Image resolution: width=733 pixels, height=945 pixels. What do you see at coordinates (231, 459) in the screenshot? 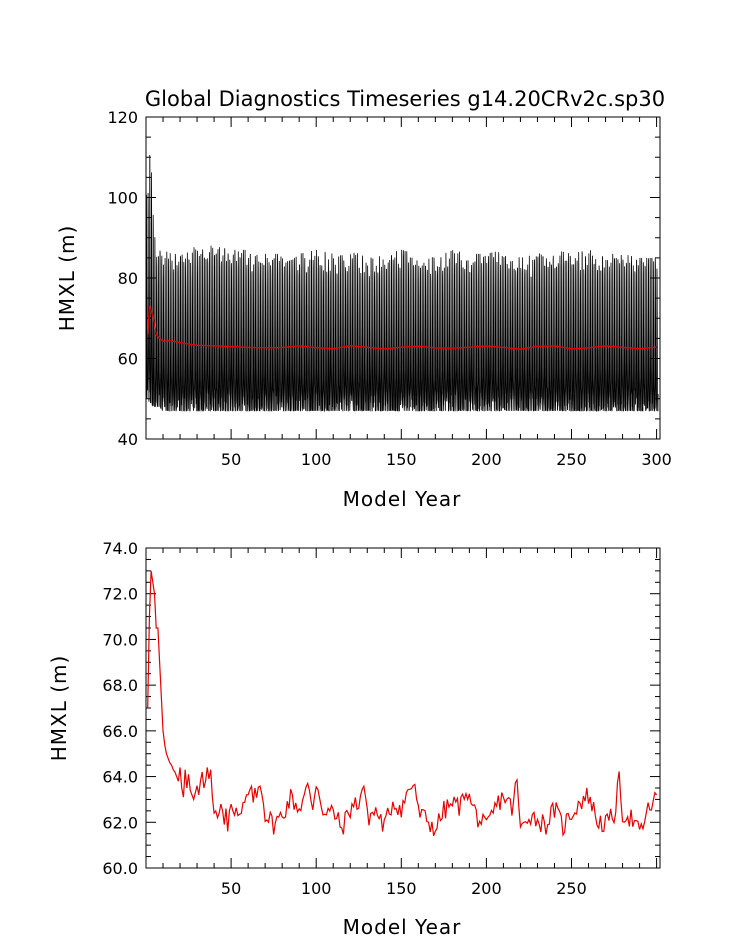
I see `top-x-tick-label: 50` at bounding box center [231, 459].